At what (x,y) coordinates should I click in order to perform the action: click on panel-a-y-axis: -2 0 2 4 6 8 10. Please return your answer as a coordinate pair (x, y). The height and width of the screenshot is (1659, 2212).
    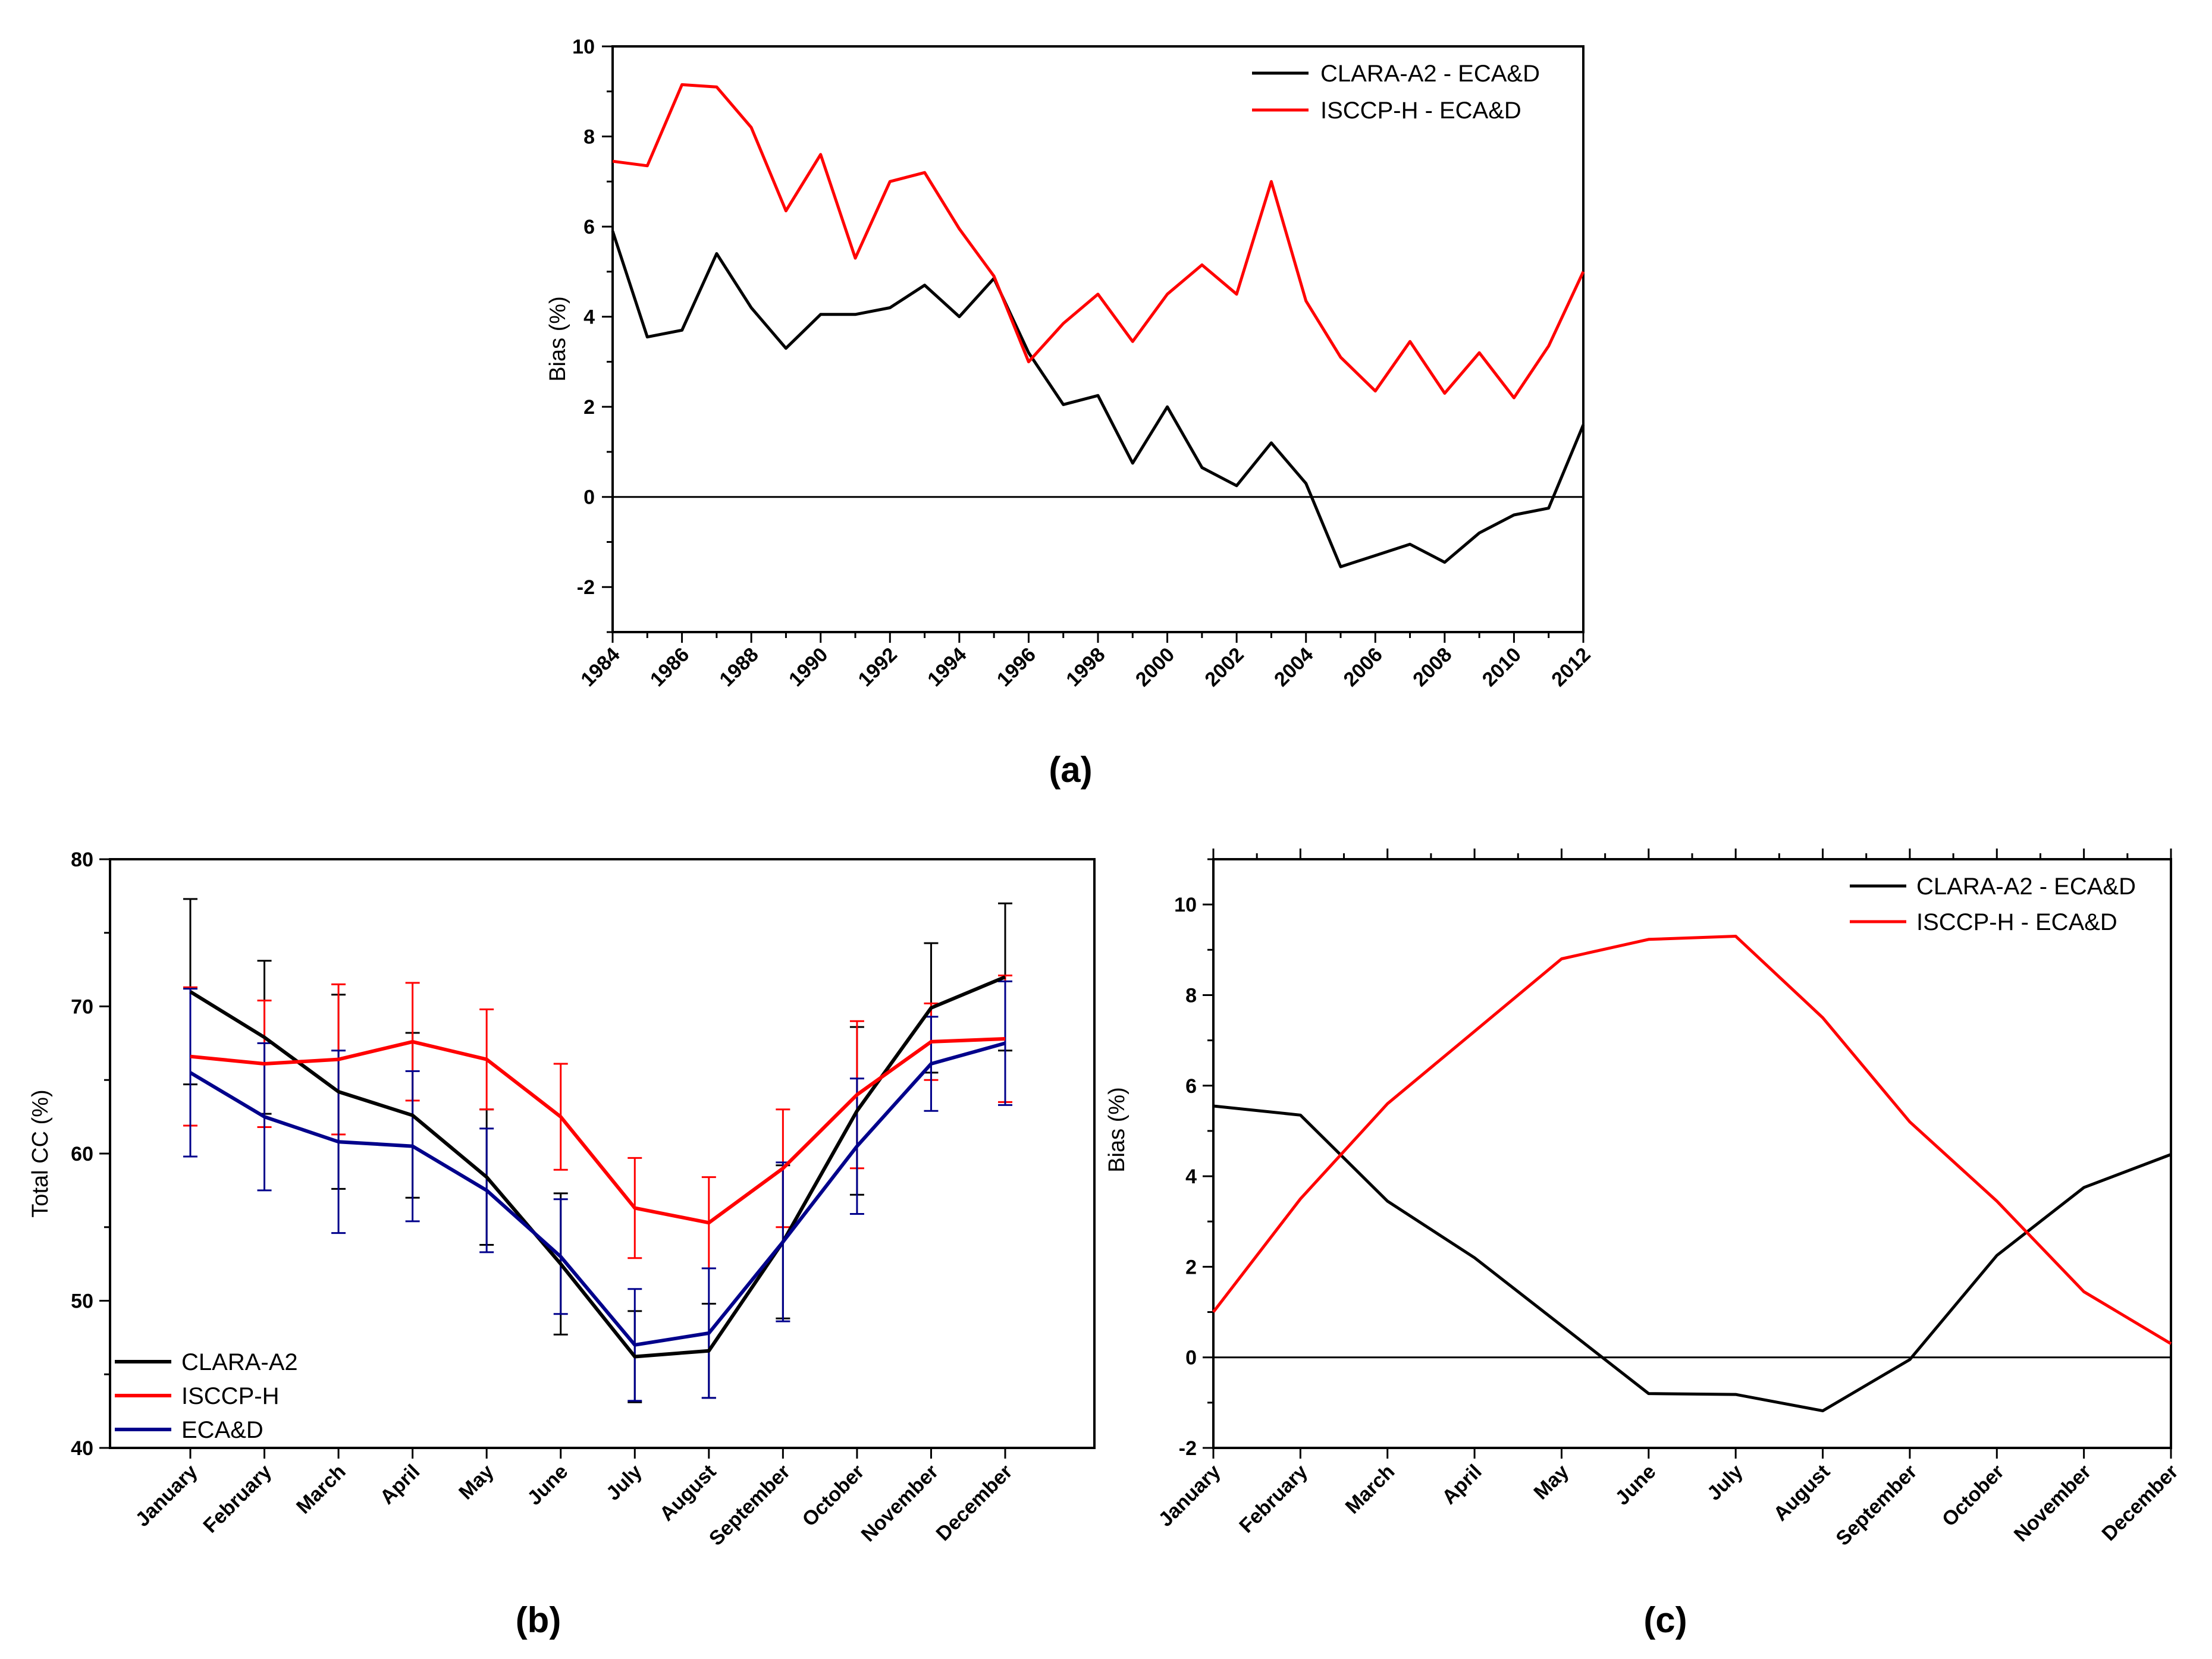
    Looking at the image, I should click on (592, 334).